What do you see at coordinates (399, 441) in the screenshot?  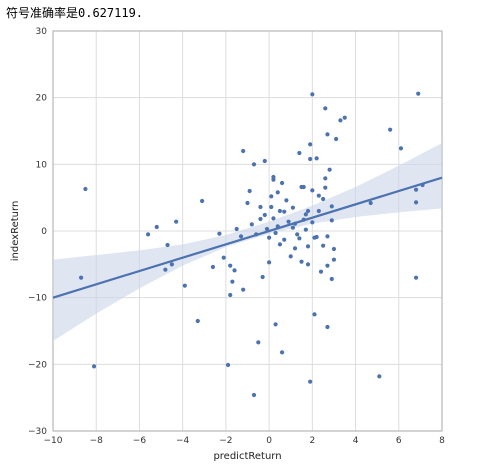 I see `x-tick-label: 6` at bounding box center [399, 441].